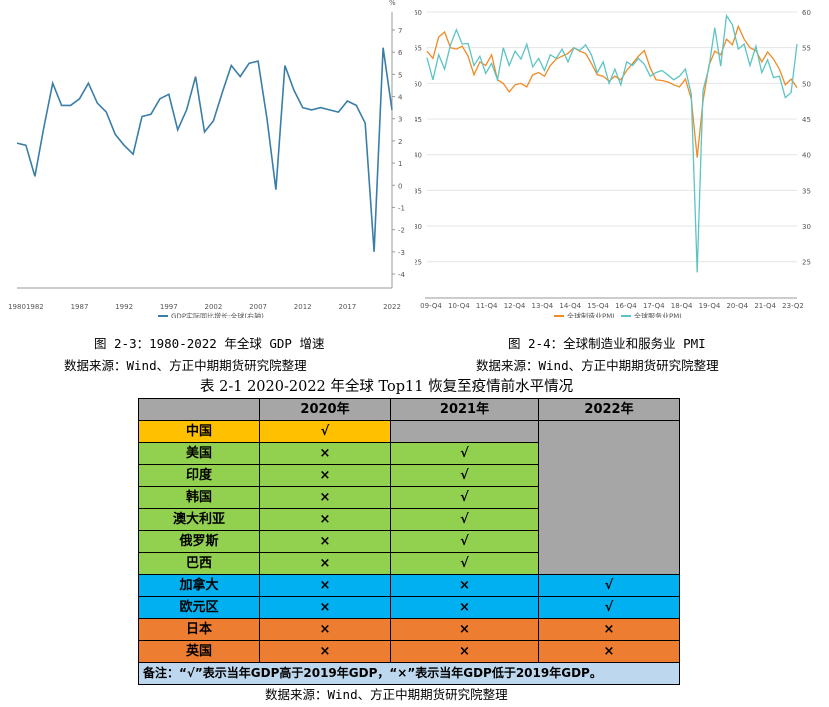 The width and height of the screenshot is (829, 707). I want to click on gdp-x-tick-label: 1982, so click(35, 307).